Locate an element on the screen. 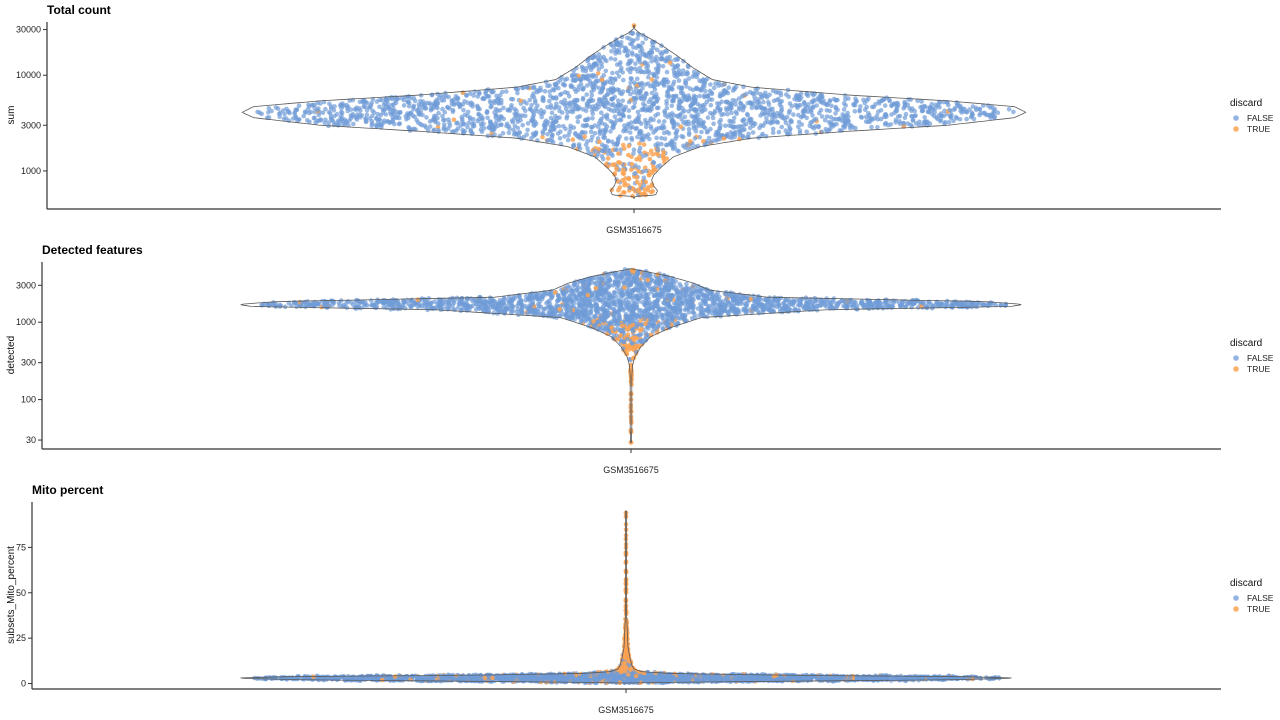 The image size is (1280, 720). legend-label-true: TRUE is located at coordinates (1258, 369).